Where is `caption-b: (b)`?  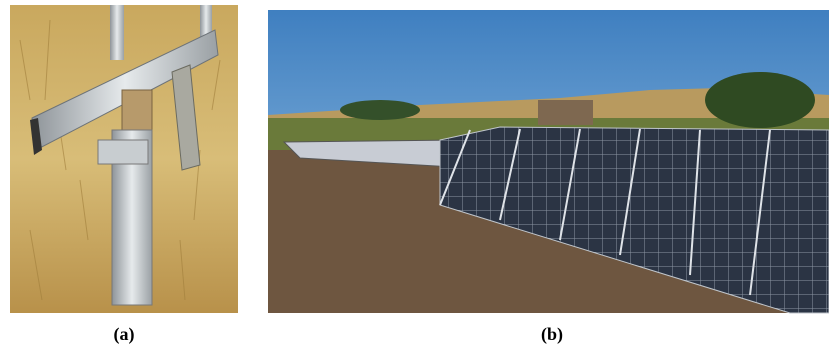 caption-b: (b) is located at coordinates (552, 334).